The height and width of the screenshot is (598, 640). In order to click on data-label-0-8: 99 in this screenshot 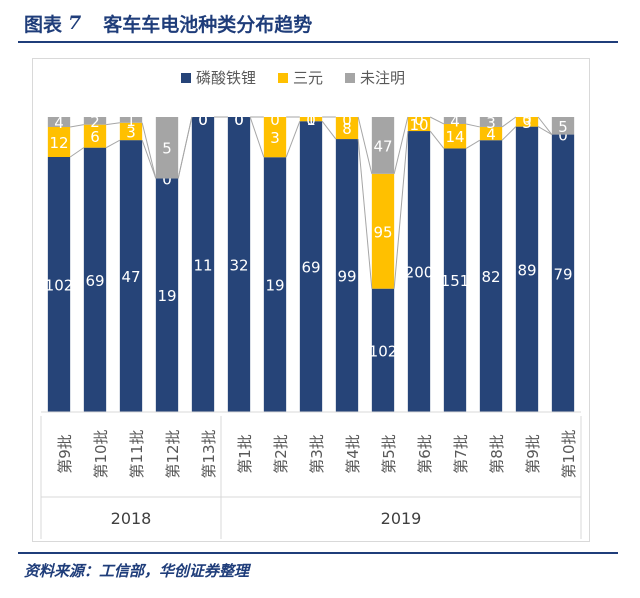, I will do `click(346, 277)`.